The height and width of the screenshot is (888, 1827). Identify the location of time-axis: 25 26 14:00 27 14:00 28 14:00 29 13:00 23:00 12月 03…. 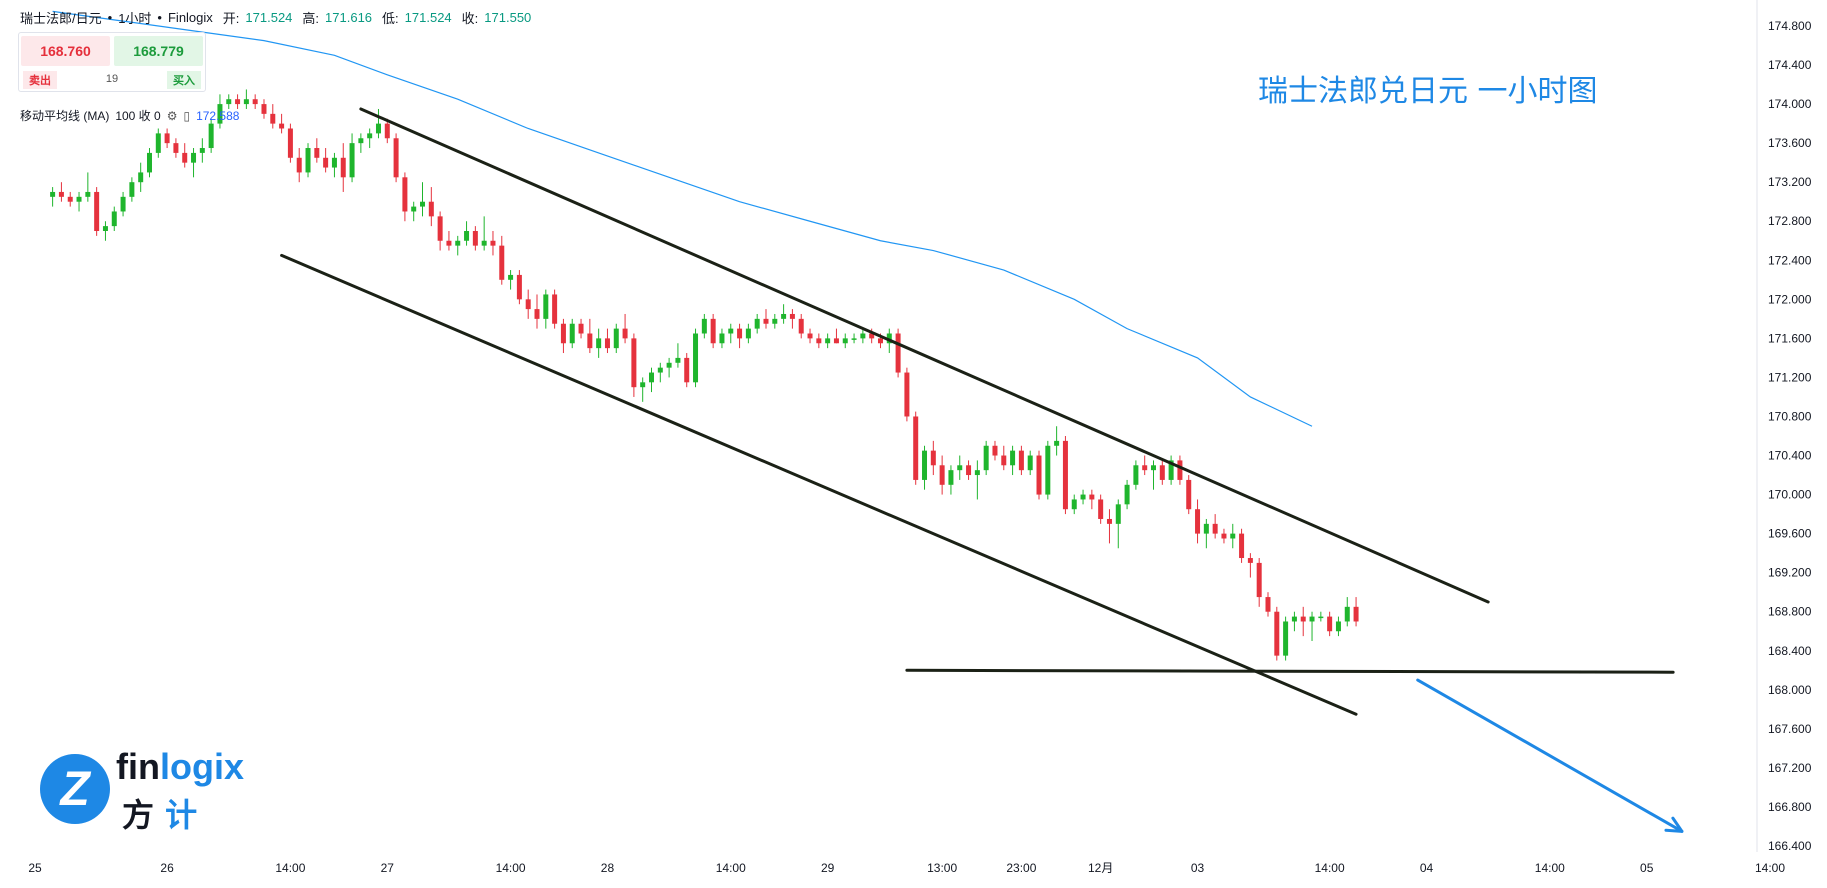
(906, 868).